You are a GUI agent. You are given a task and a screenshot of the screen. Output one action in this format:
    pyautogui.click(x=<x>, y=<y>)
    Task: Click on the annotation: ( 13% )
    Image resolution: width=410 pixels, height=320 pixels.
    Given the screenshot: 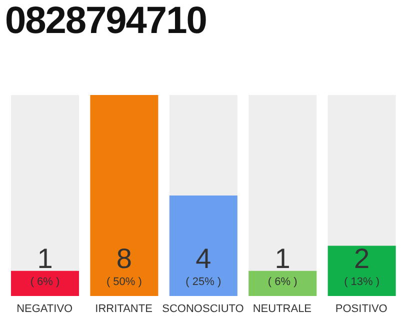 What is the action you would take?
    pyautogui.click(x=362, y=282)
    